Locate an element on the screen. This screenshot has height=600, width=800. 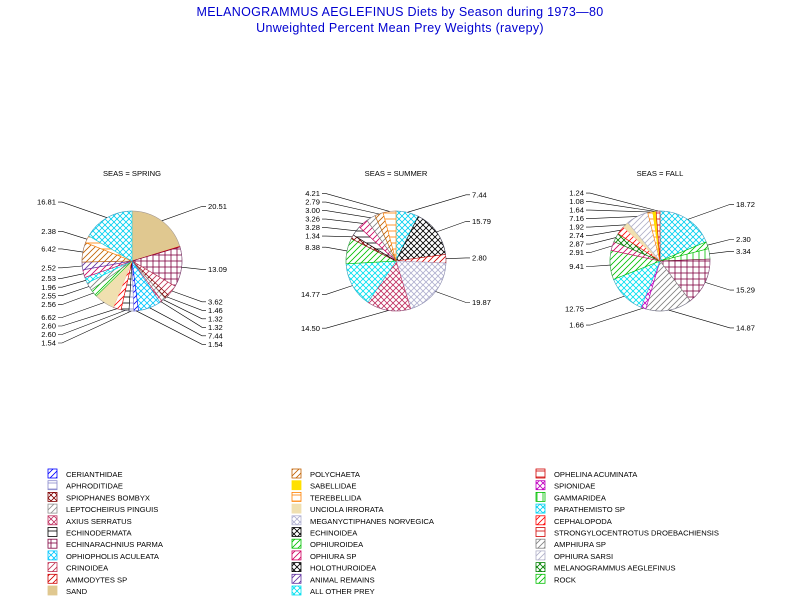
legend-item: MELANOGRAMMUS AEGLEFINUS is located at coordinates (605, 567).